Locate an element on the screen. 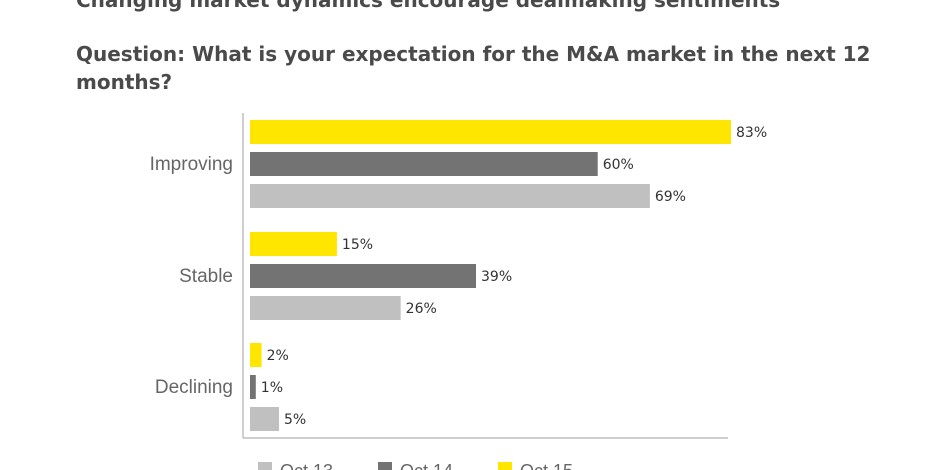  legend: Oct 13 Oct 14 Oct 15 is located at coordinates (415, 465).